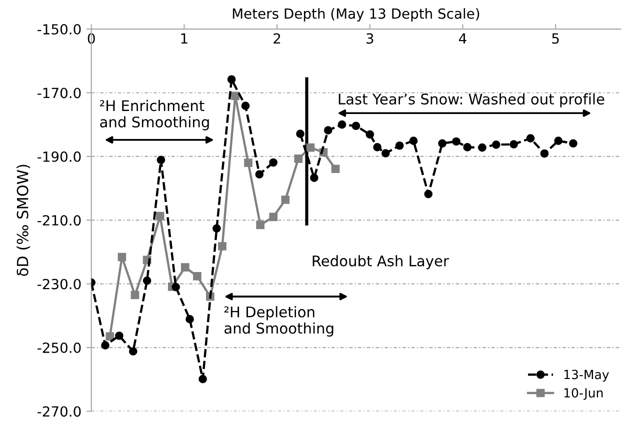 This screenshot has height=447, width=630. Describe the element at coordinates (23, 220) in the screenshot. I see `y-axis-title: δD (‰ SMOW)` at that location.